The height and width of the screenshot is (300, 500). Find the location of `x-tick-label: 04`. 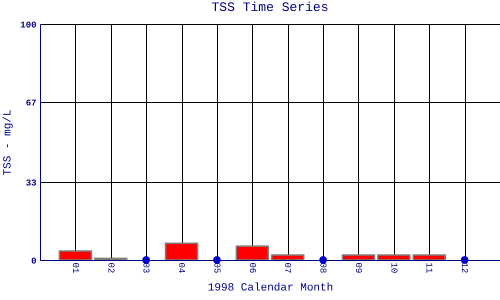

x-tick-label: 04 is located at coordinates (181, 268).